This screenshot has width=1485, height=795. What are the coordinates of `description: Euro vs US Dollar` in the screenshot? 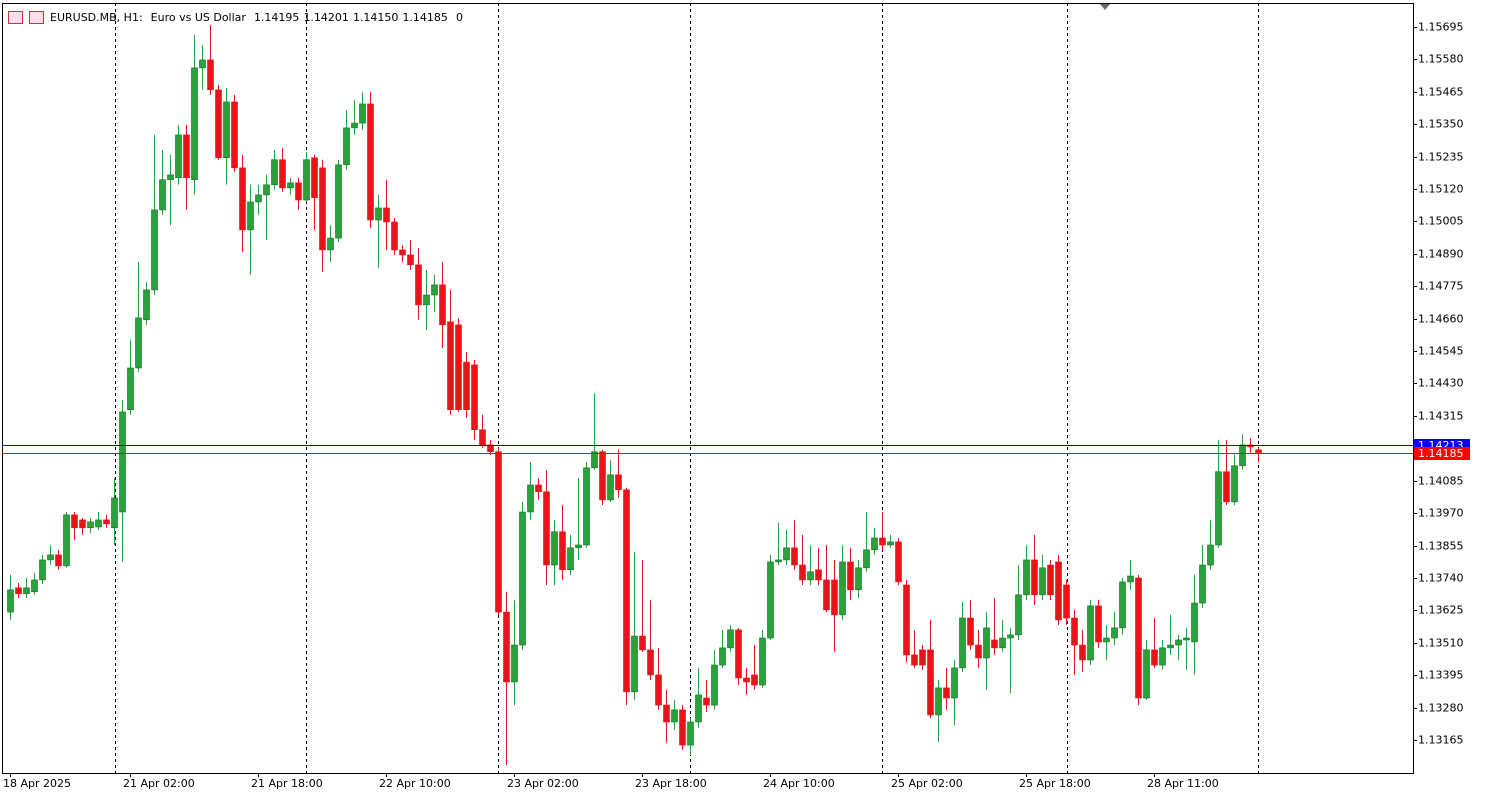 It's located at (198, 17).